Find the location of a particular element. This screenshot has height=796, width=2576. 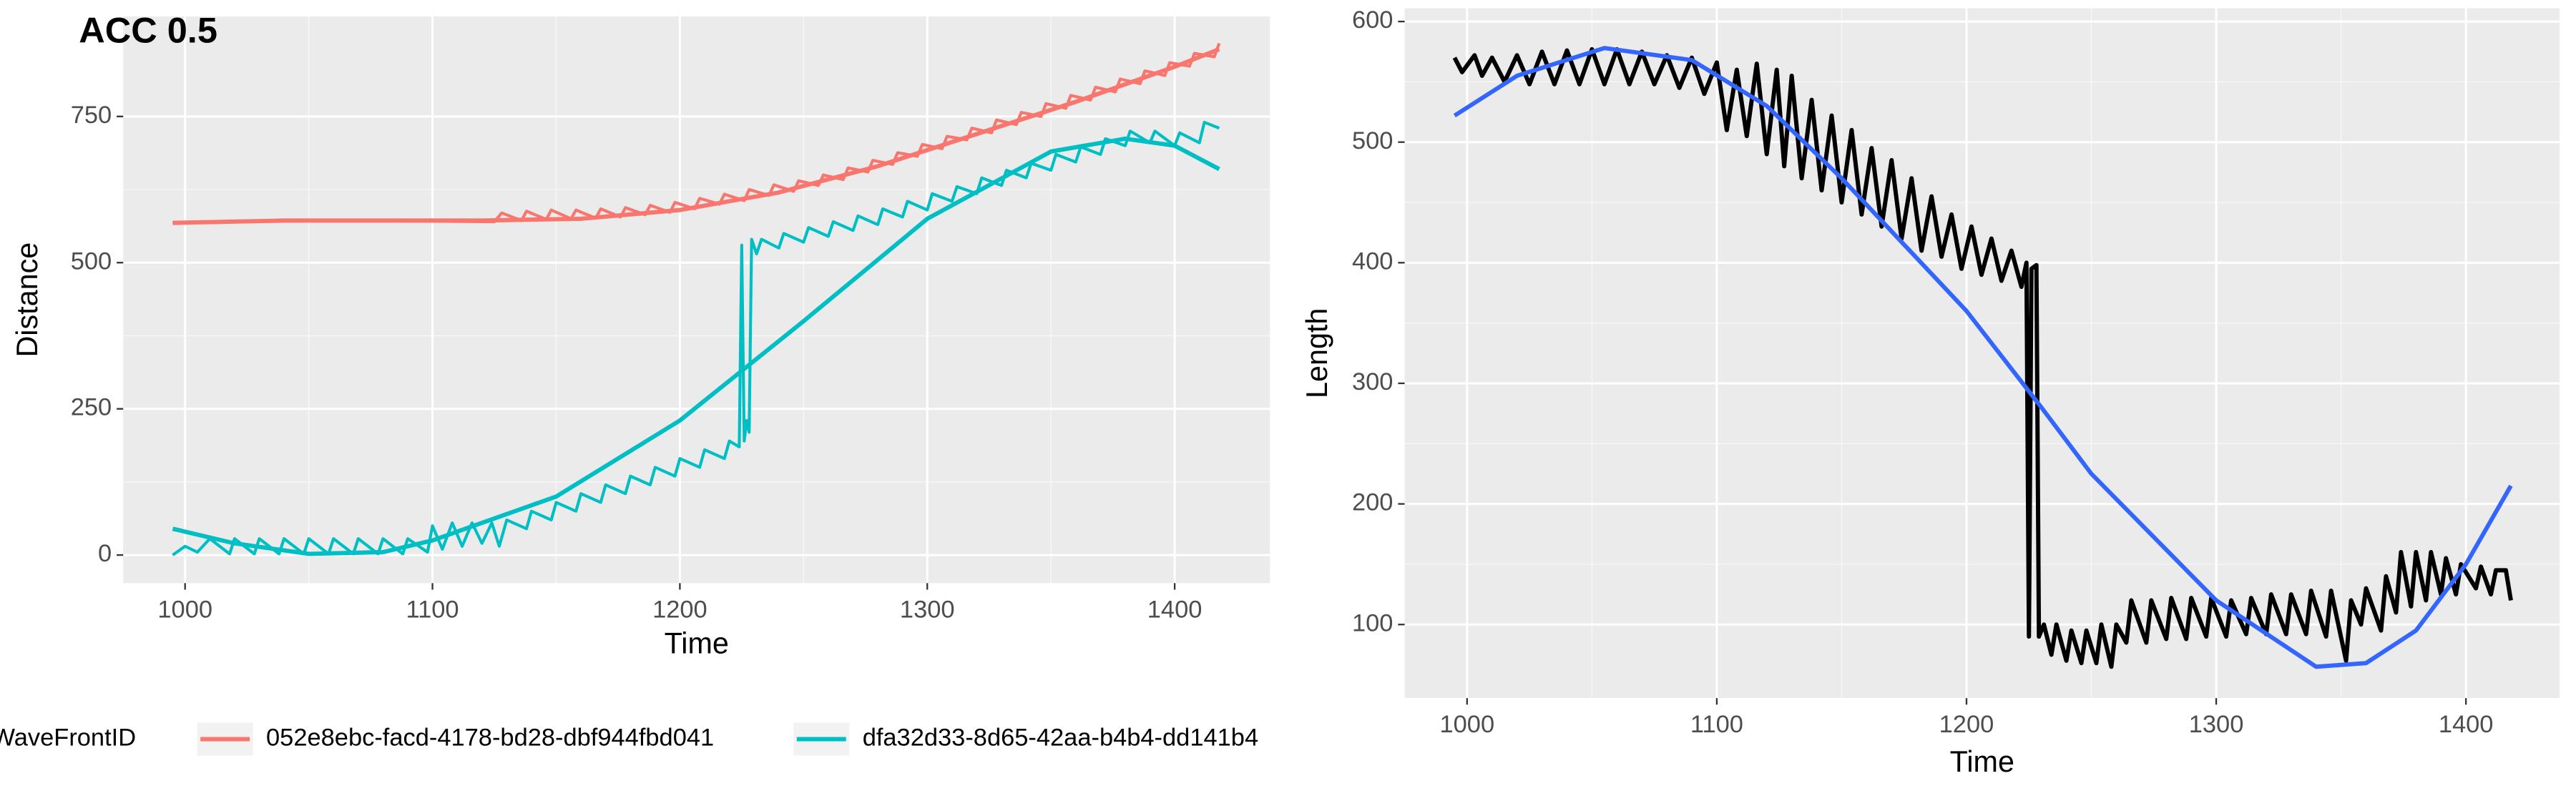

series-line is located at coordinates (696, 136).